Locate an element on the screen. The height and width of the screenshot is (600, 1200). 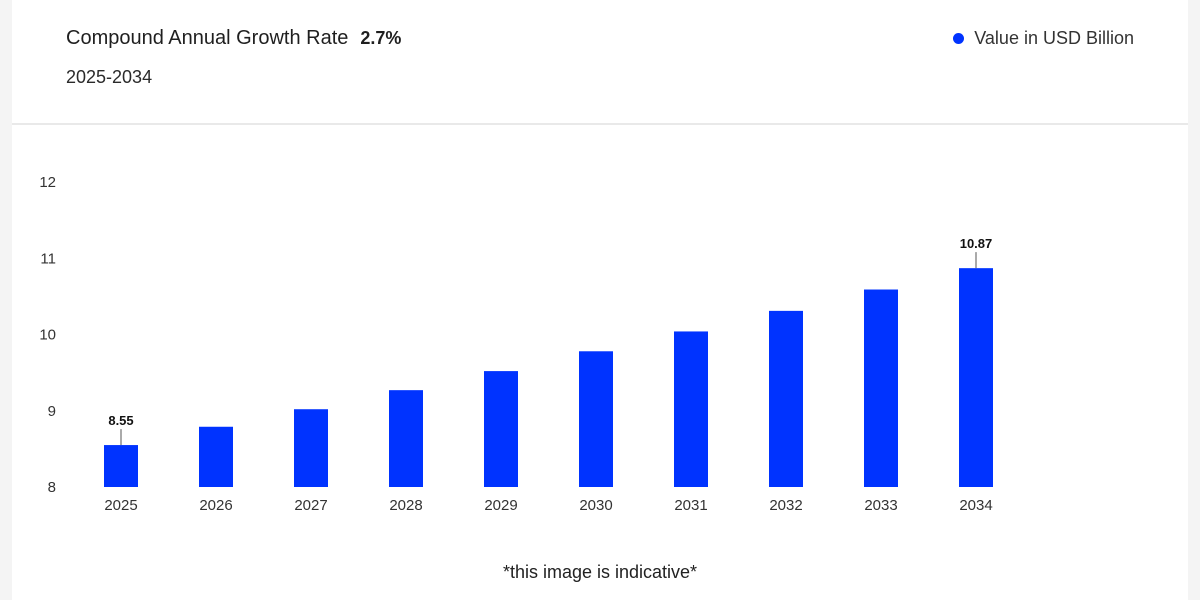
bar-2026 is located at coordinates (216, 456).